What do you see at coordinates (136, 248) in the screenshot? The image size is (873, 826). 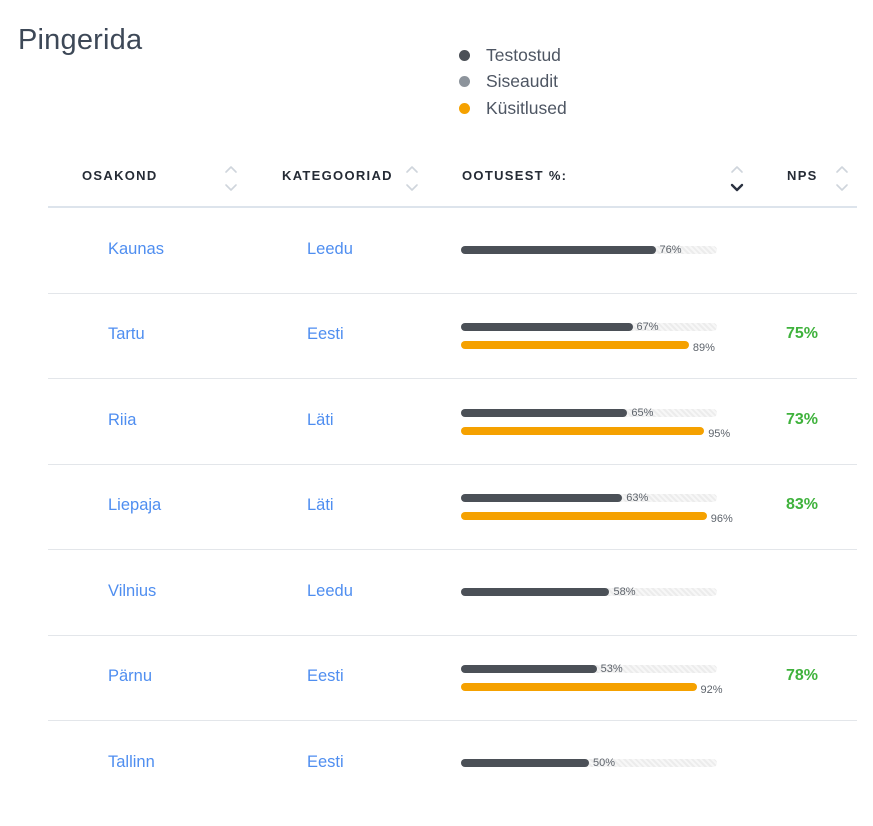 I see `unit-link: Kaunas` at bounding box center [136, 248].